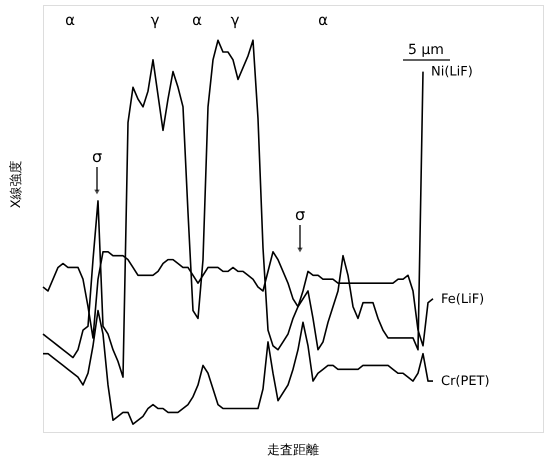 This screenshot has width=558, height=462. Describe the element at coordinates (426, 50) in the screenshot. I see `annotation: 5 µm` at that location.